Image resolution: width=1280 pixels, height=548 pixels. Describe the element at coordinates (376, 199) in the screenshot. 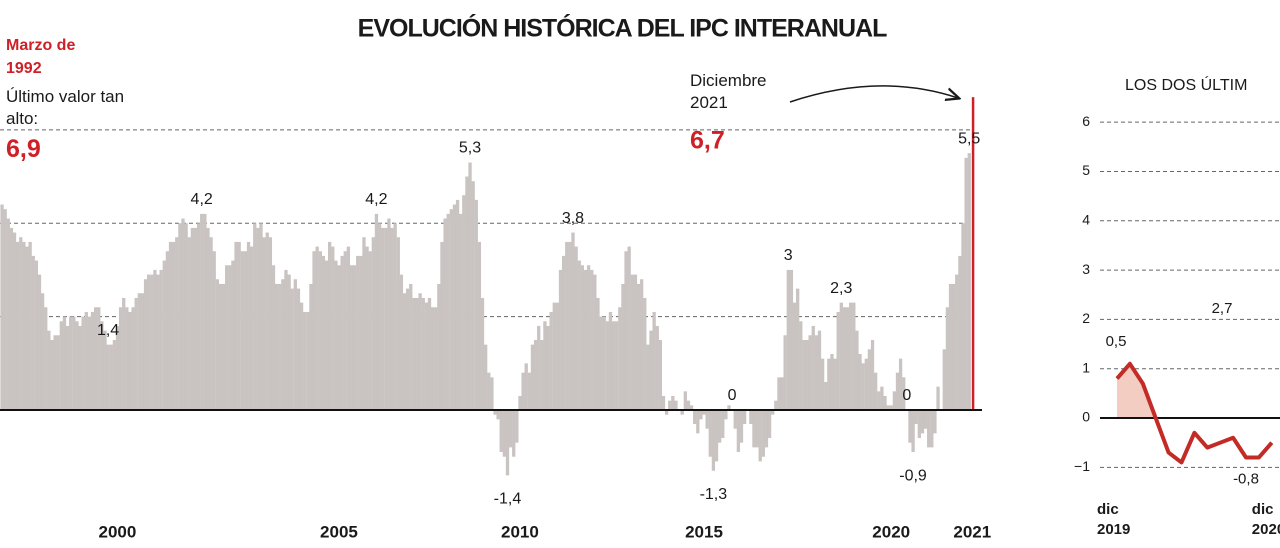

I see `value-label: 4,2` at that location.